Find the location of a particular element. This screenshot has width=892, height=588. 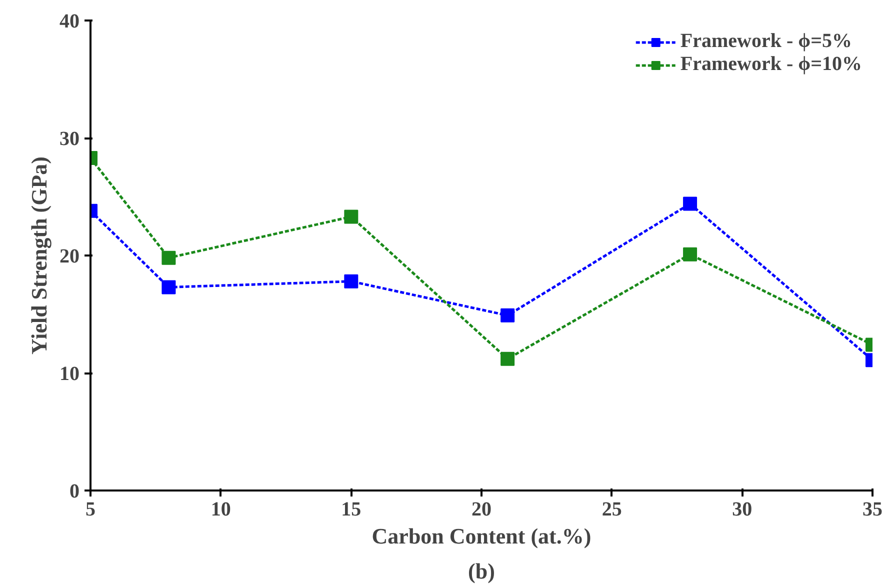

x-axis-title: Carbon Content (at.%) is located at coordinates (482, 536).